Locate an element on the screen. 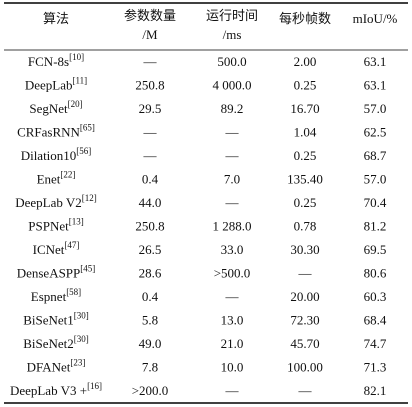  table-cell: 1 288.0 is located at coordinates (232, 225).